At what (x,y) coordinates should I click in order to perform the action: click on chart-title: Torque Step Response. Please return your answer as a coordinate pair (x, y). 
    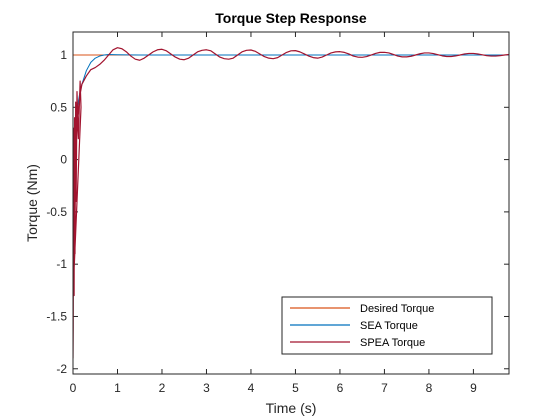
    Looking at the image, I should click on (291, 18).